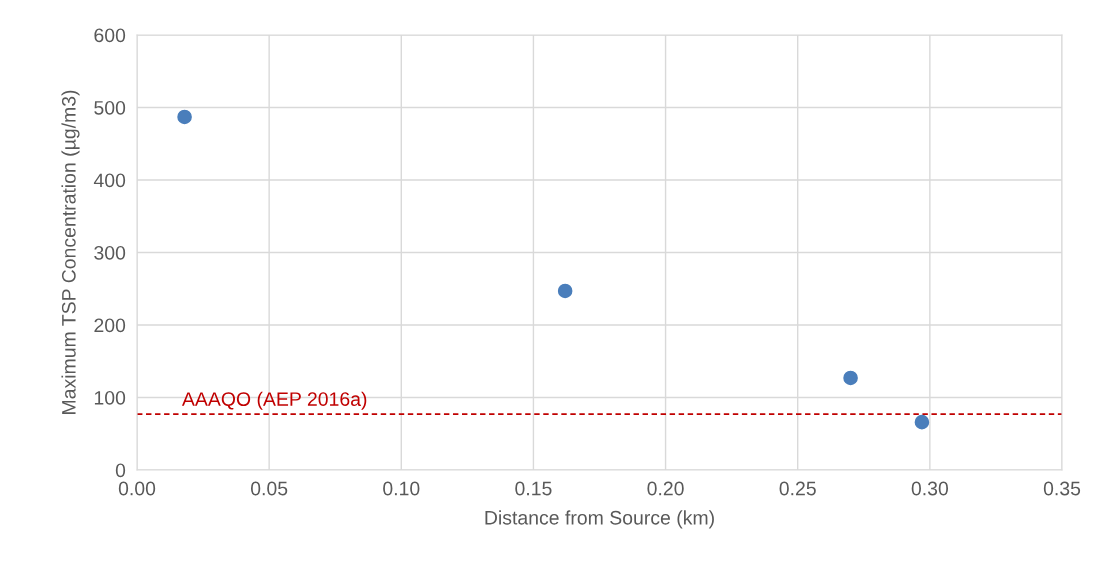 This screenshot has width=1104, height=578. What do you see at coordinates (274, 400) in the screenshot?
I see `ref-line-label: AAAQO (AEP 2016a)` at bounding box center [274, 400].